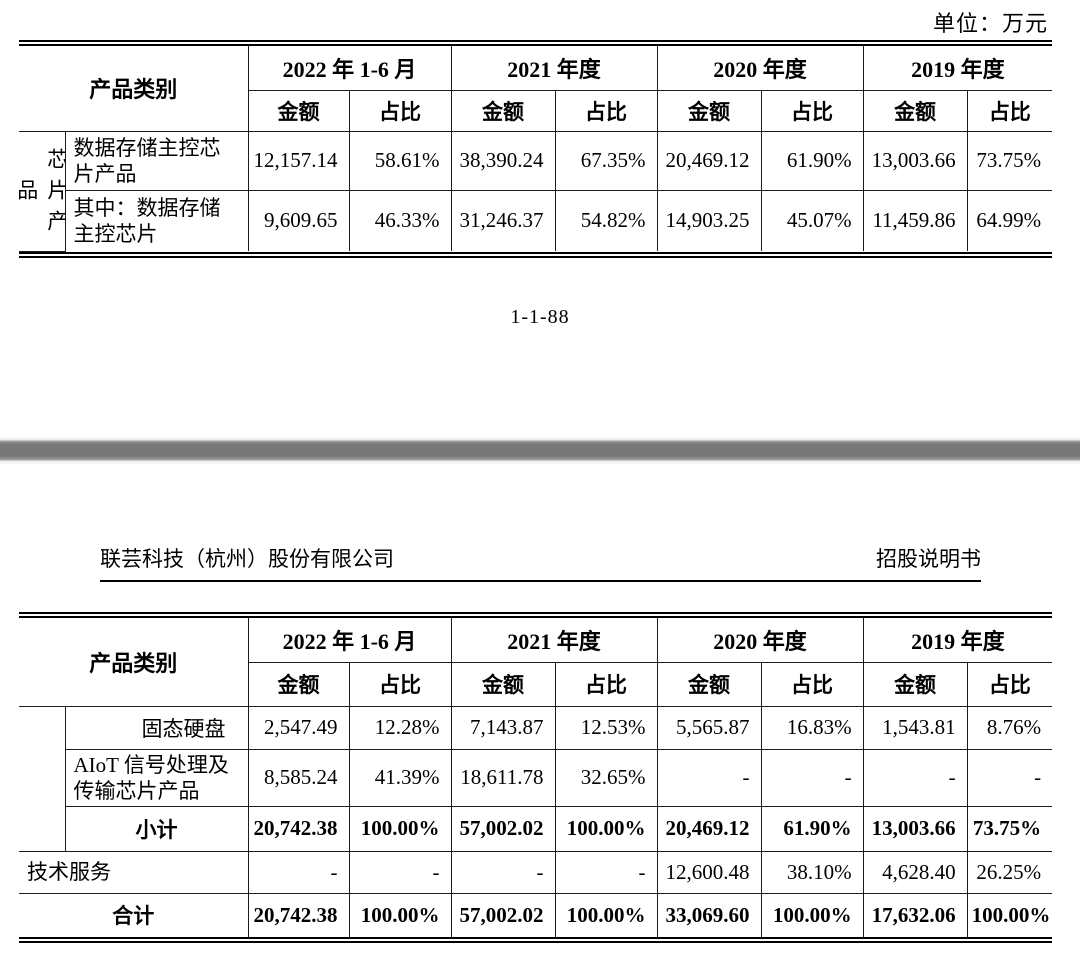  Describe the element at coordinates (298, 727) in the screenshot. I see `table-cell: 2,547.49` at that location.